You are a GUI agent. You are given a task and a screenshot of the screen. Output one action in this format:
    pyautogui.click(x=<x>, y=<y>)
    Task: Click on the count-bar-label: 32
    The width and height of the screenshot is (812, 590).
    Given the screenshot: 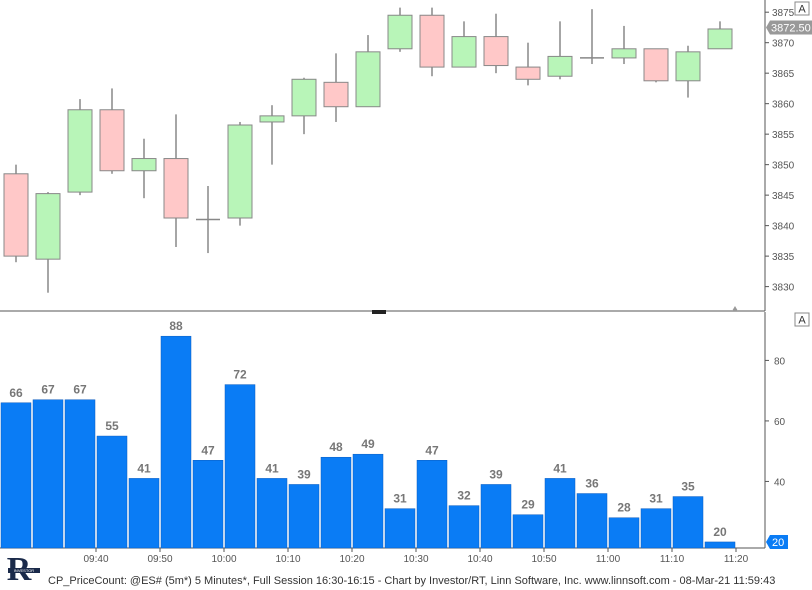 What is the action you would take?
    pyautogui.click(x=464, y=496)
    